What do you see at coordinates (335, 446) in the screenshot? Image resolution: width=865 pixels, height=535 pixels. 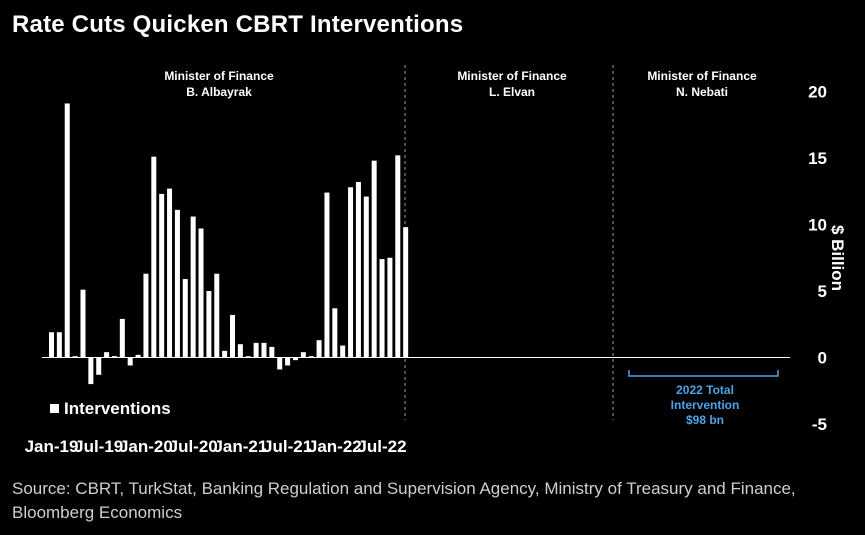 I see `x-tick-Jan-22: Jan-22` at bounding box center [335, 446].